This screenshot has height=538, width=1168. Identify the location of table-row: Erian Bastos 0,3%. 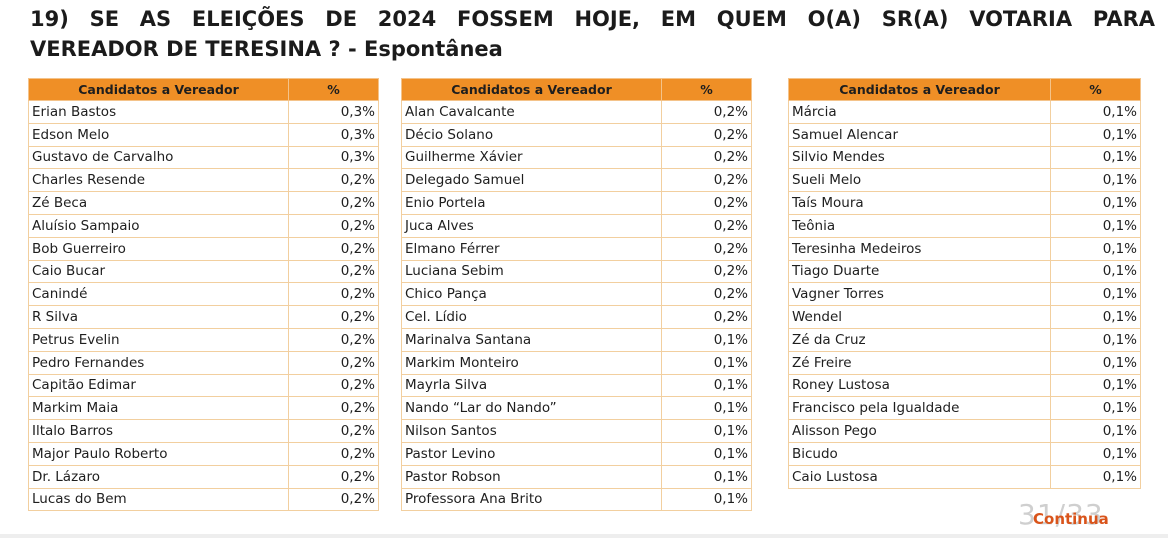
(203, 112).